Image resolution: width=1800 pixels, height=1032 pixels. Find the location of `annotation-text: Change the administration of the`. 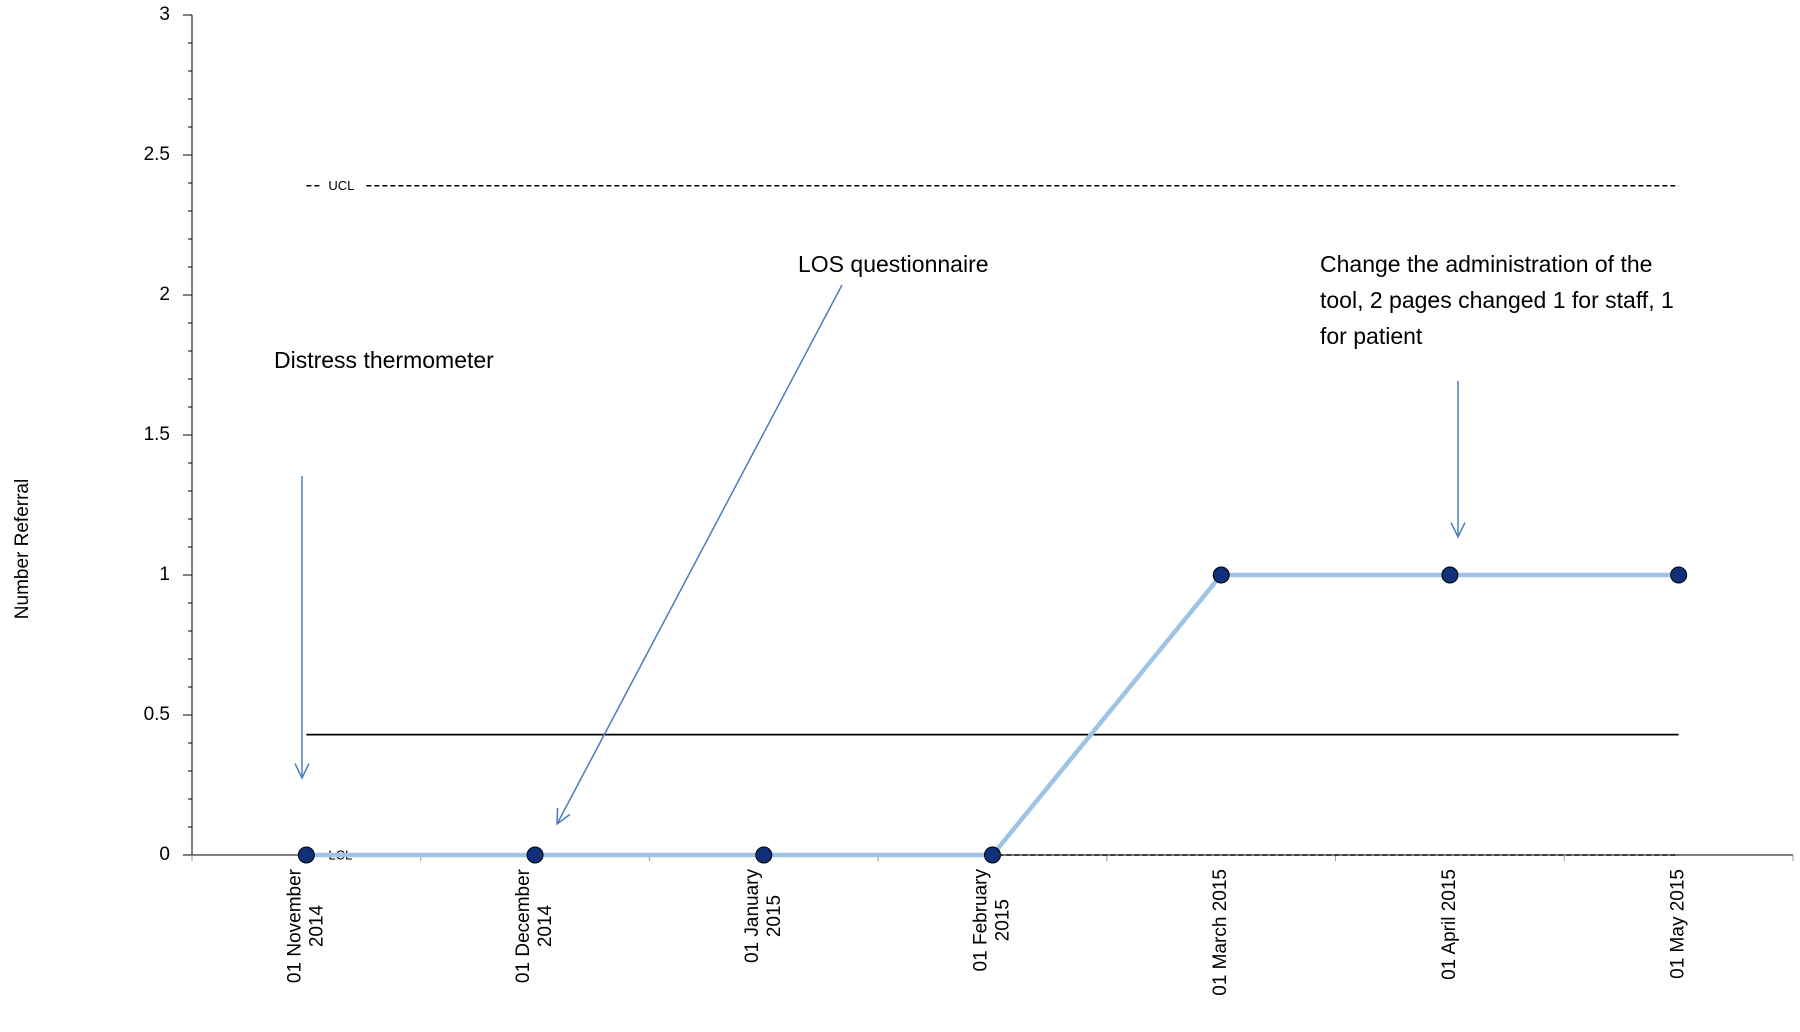

annotation-text: Change the administration of the is located at coordinates (1486, 264).